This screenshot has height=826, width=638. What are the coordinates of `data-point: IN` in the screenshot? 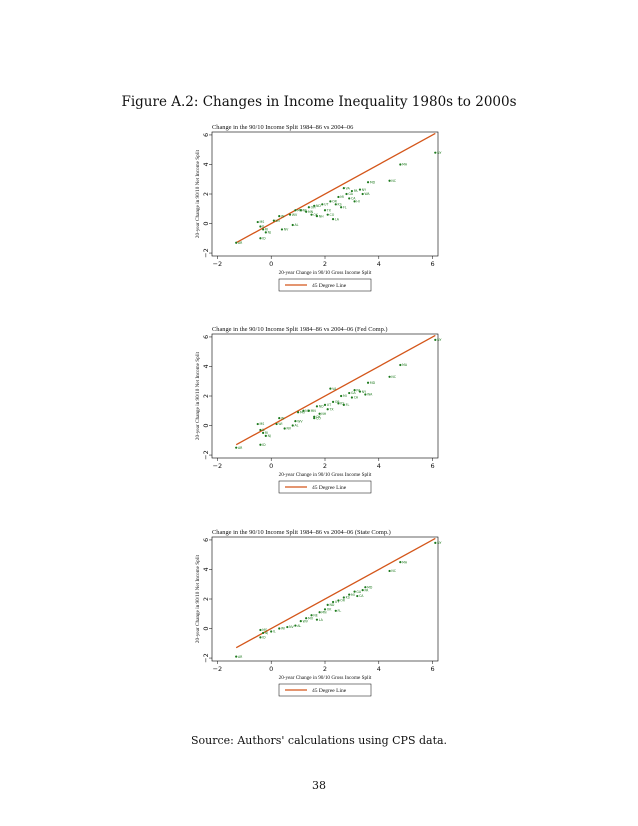 It's located at (281, 216).